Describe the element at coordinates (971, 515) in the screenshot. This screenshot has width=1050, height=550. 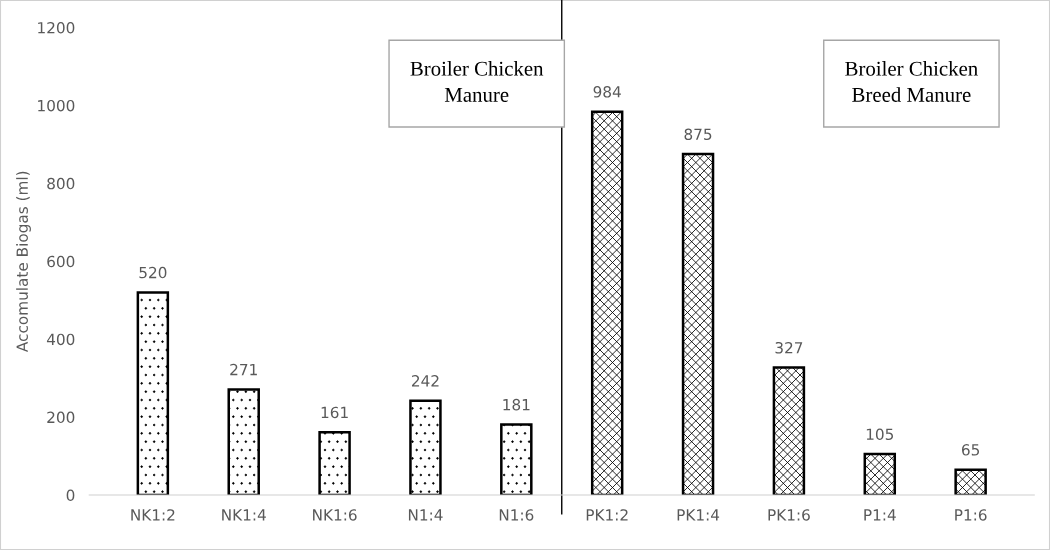
I see `x-tick-label: P1:6` at that location.